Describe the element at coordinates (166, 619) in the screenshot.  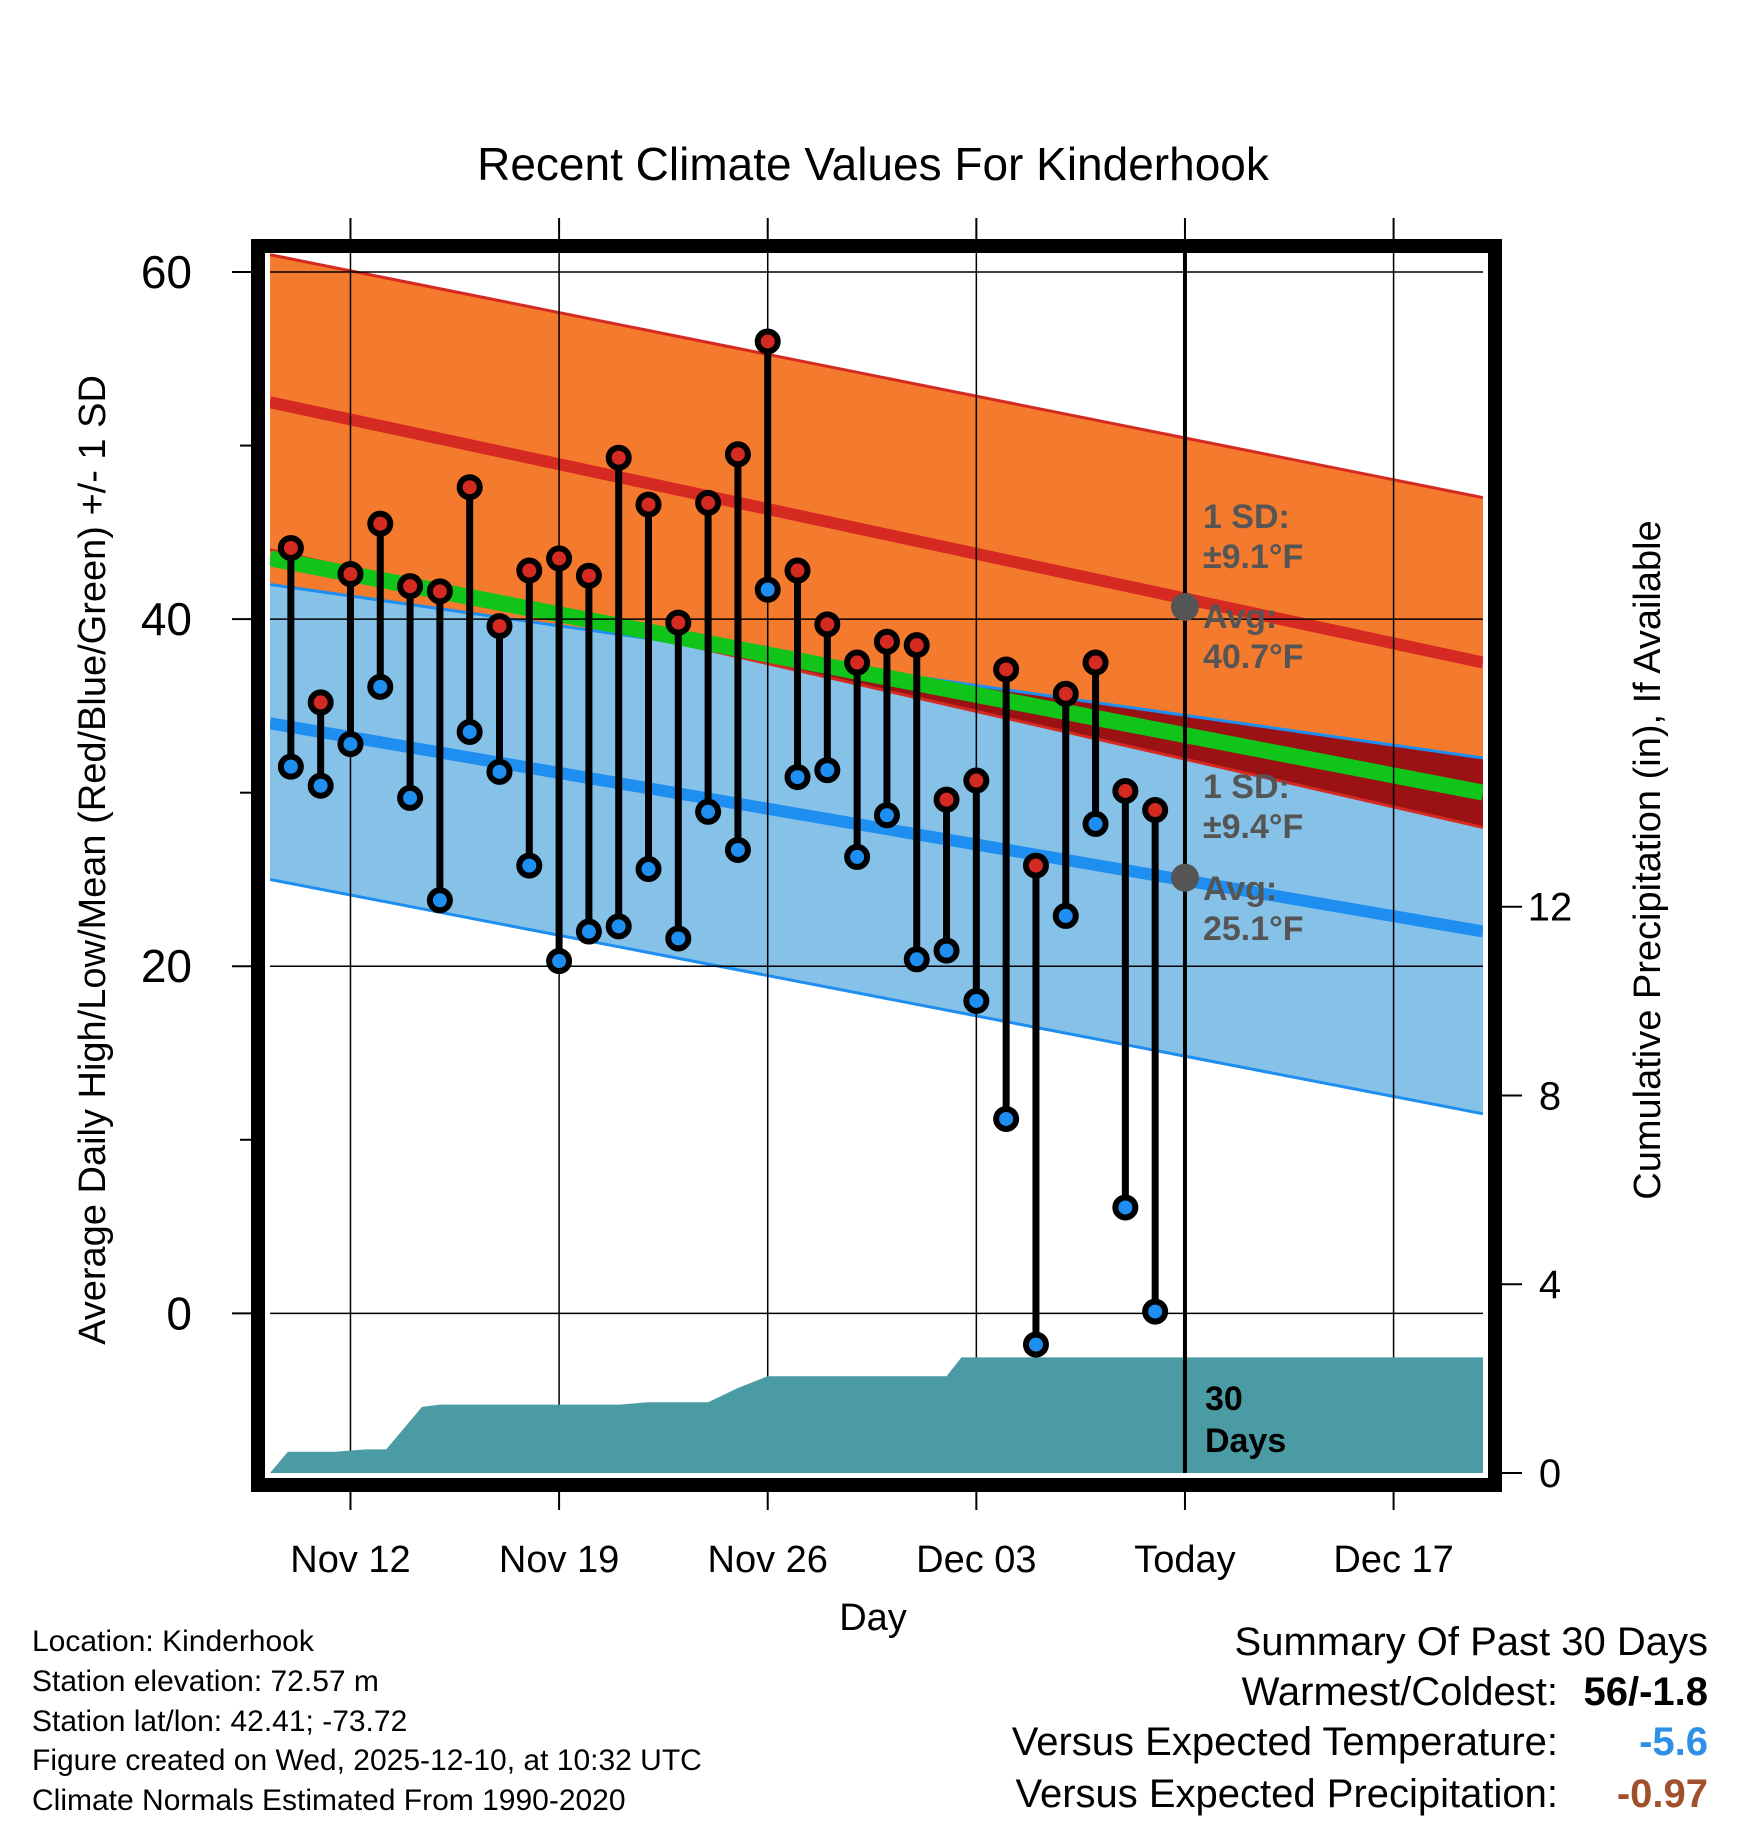
I see `y-tick-label: 40` at that location.